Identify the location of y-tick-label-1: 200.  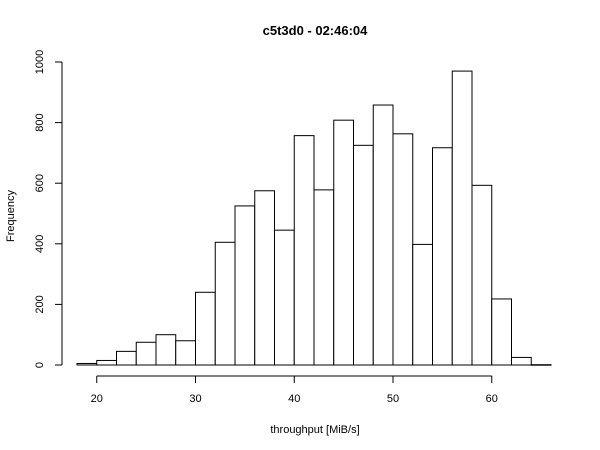
(40, 304).